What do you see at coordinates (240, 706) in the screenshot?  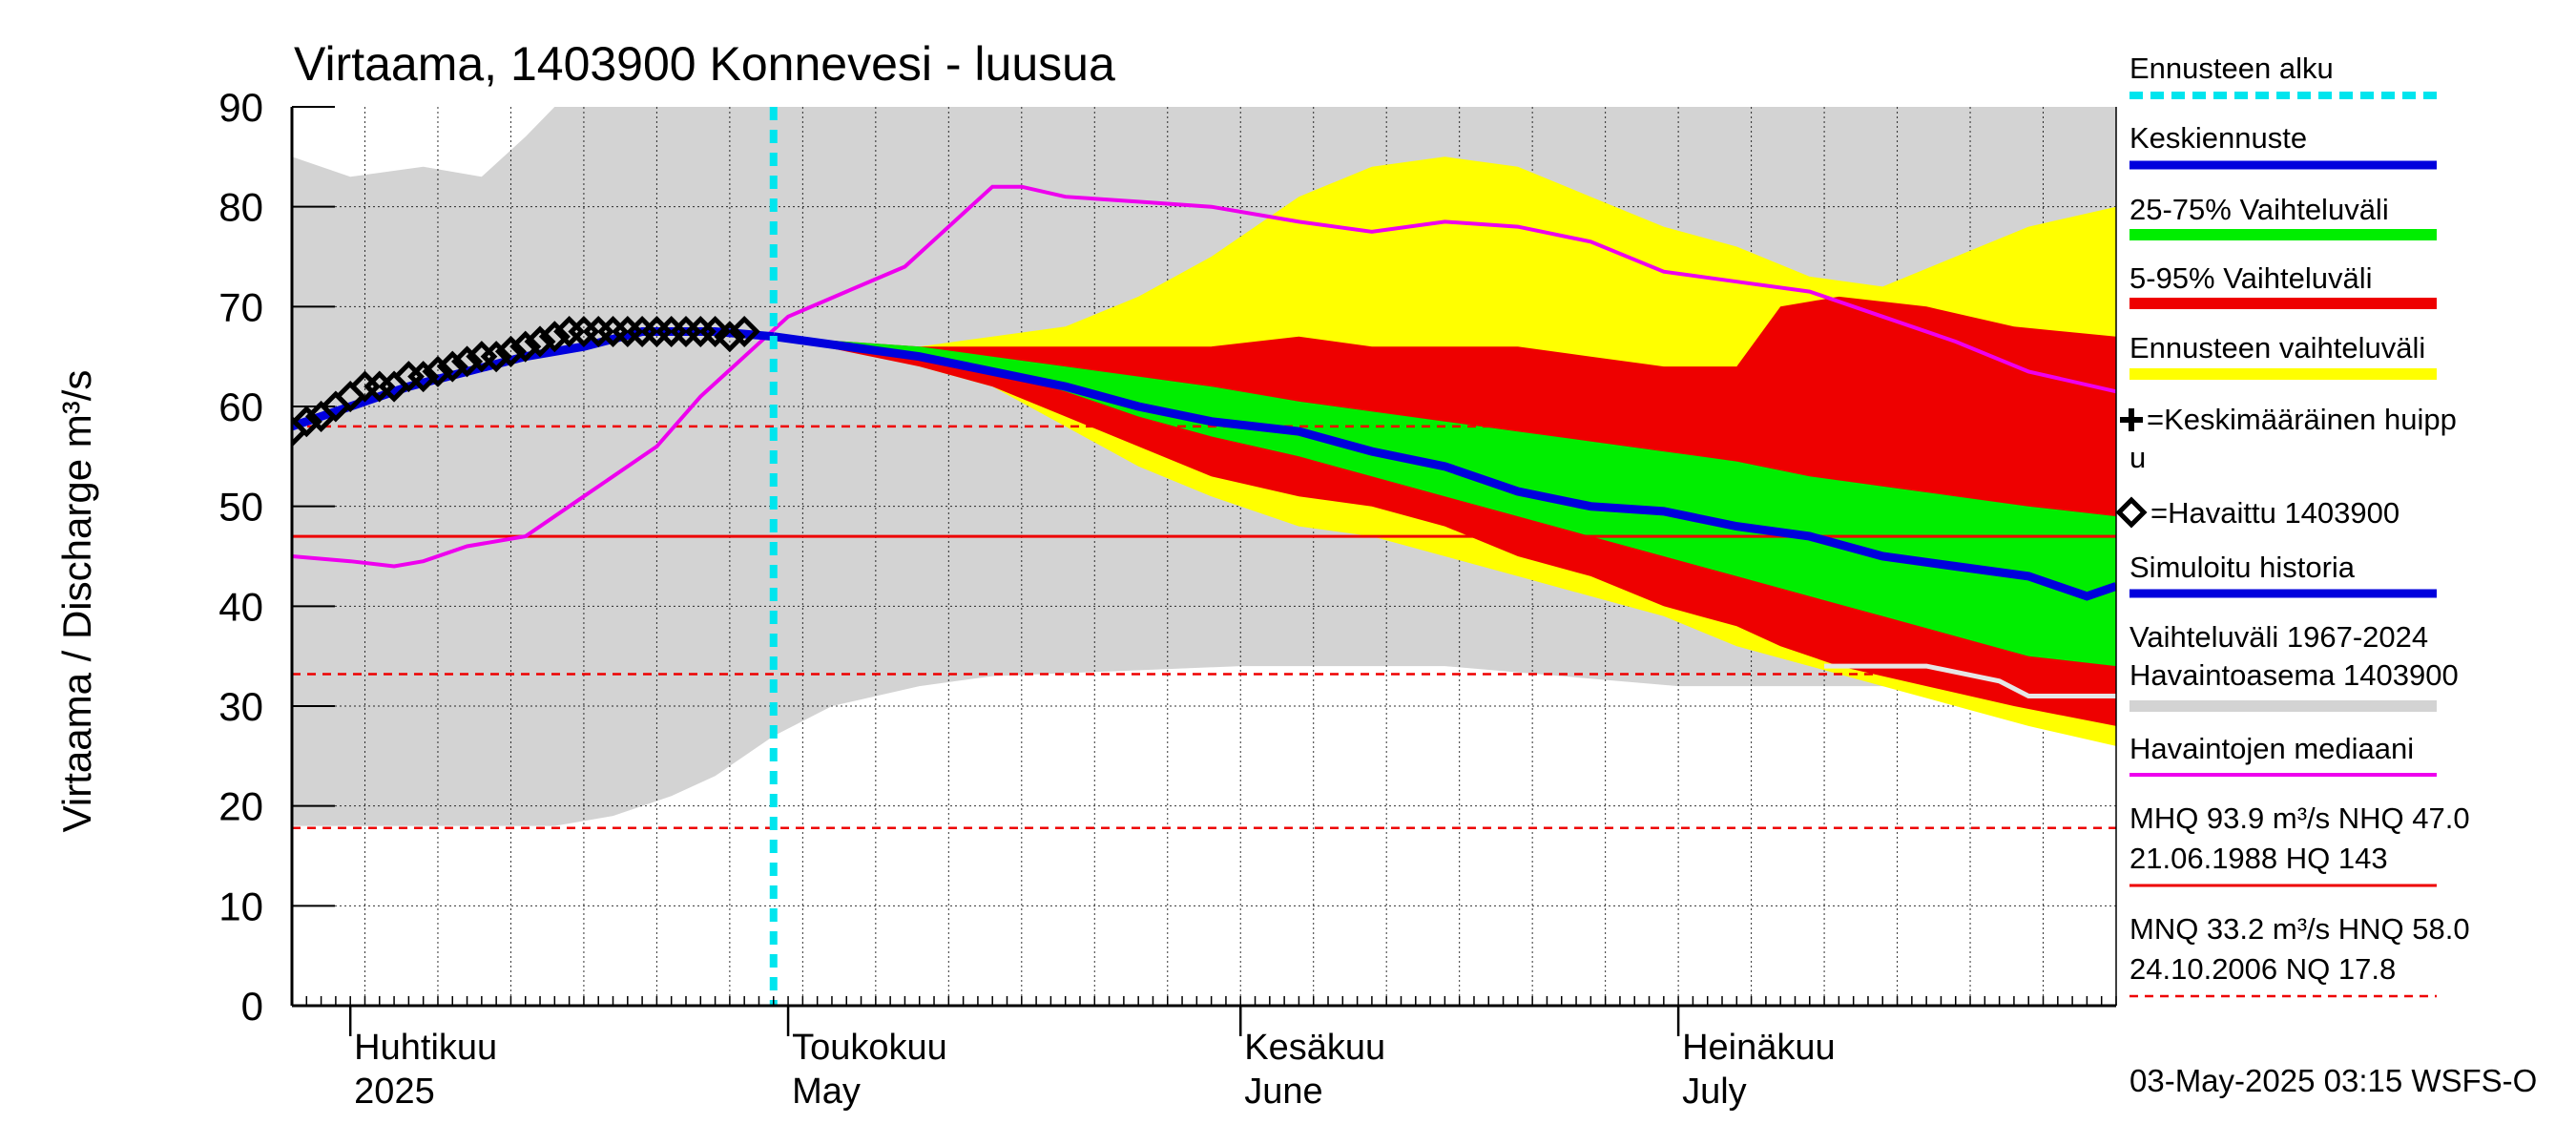 I see `y-tick-label: 30` at bounding box center [240, 706].